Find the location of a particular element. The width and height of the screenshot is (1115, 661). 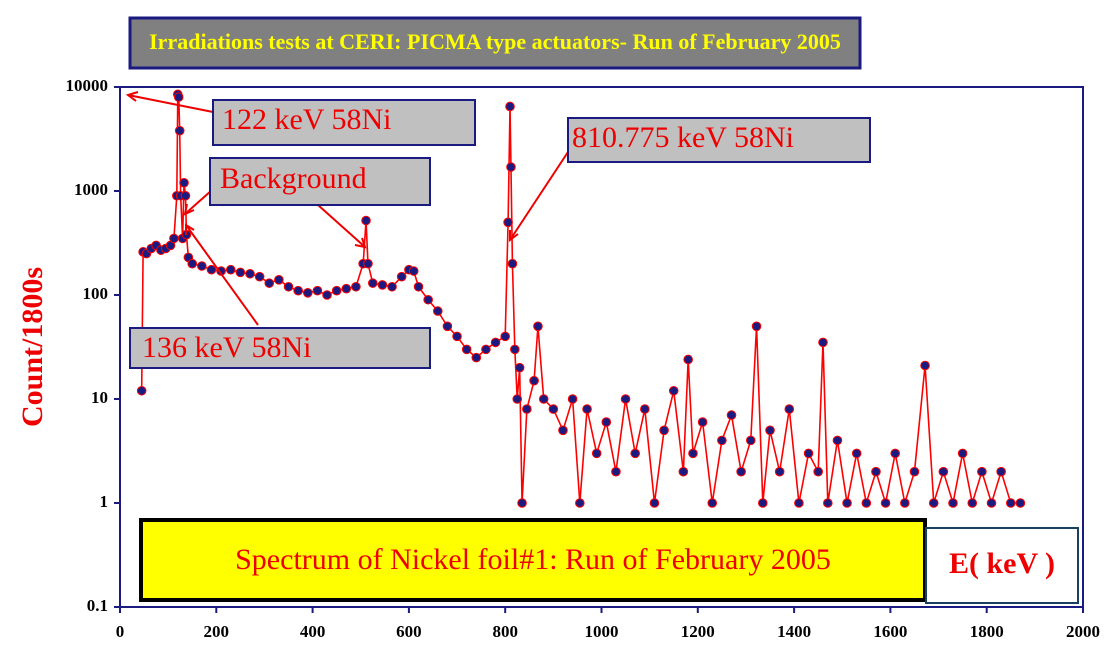

x-label-box is located at coordinates (1002, 565).